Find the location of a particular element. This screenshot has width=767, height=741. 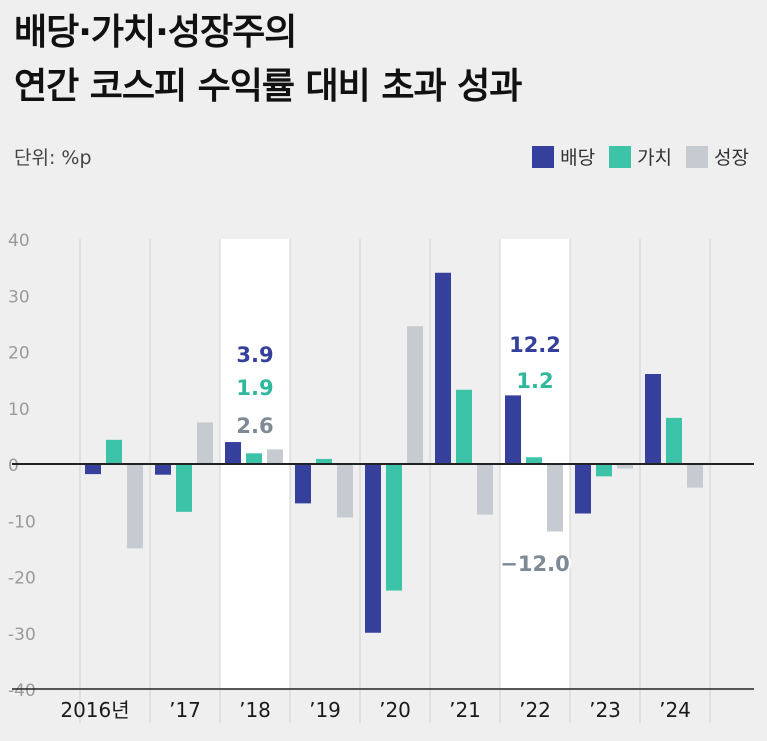

legend-item-growth: 성장 is located at coordinates (717, 156).